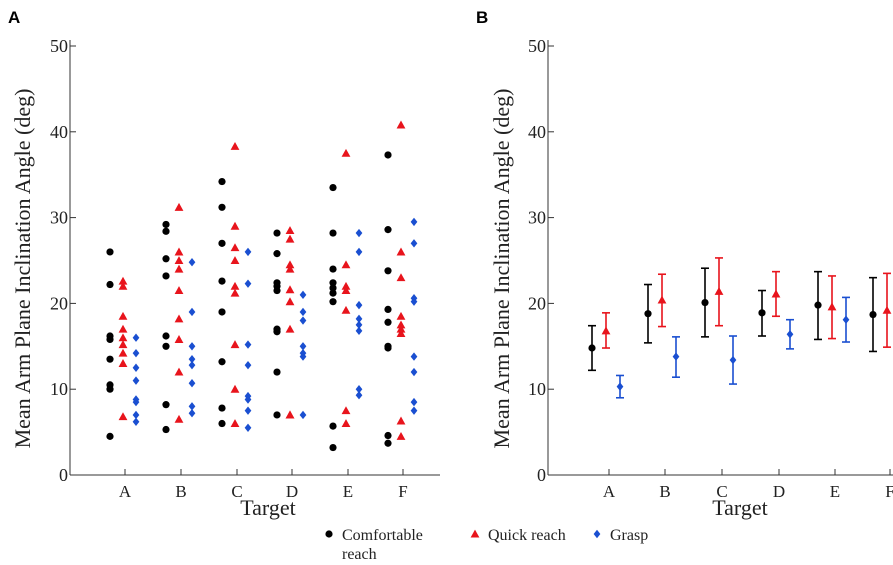  Describe the element at coordinates (541, 475) in the screenshot. I see `y-tick-label: 0` at that location.